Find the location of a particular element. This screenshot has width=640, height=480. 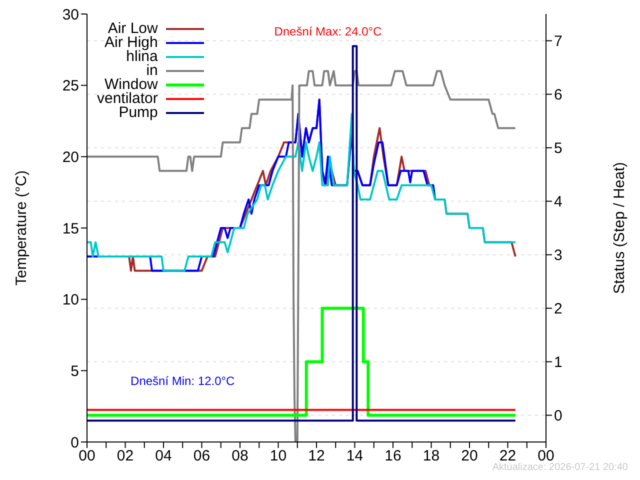

legend-label: Window is located at coordinates (131, 84).